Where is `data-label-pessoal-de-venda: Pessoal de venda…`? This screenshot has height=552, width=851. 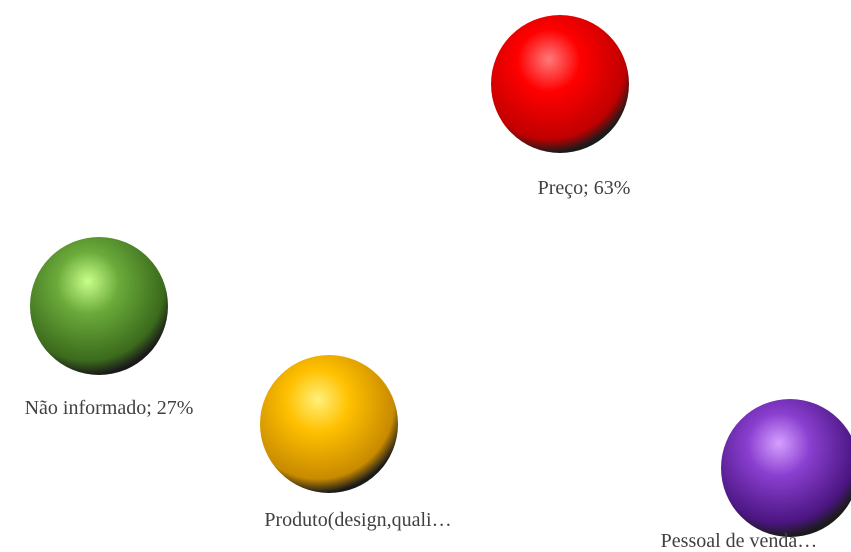 data-label-pessoal-de-venda: Pessoal de venda… is located at coordinates (739, 541).